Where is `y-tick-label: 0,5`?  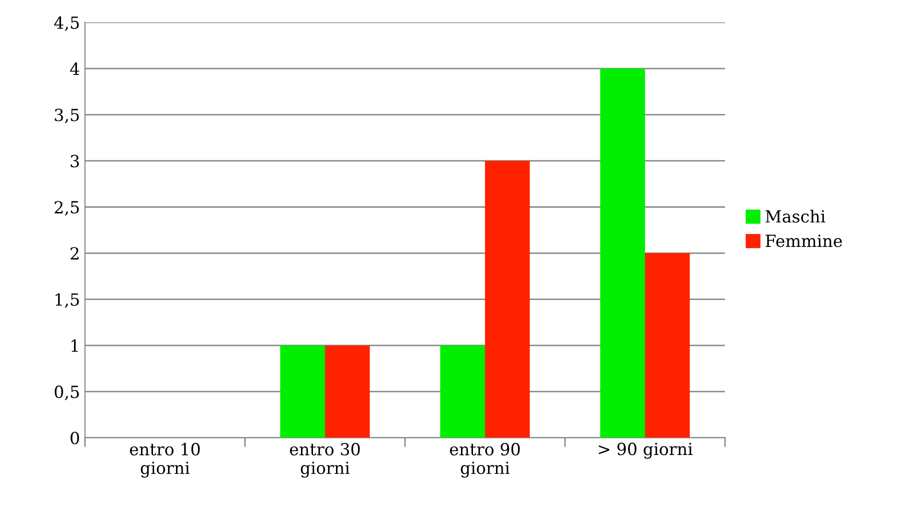
y-tick-label: 0,5 is located at coordinates (66, 393).